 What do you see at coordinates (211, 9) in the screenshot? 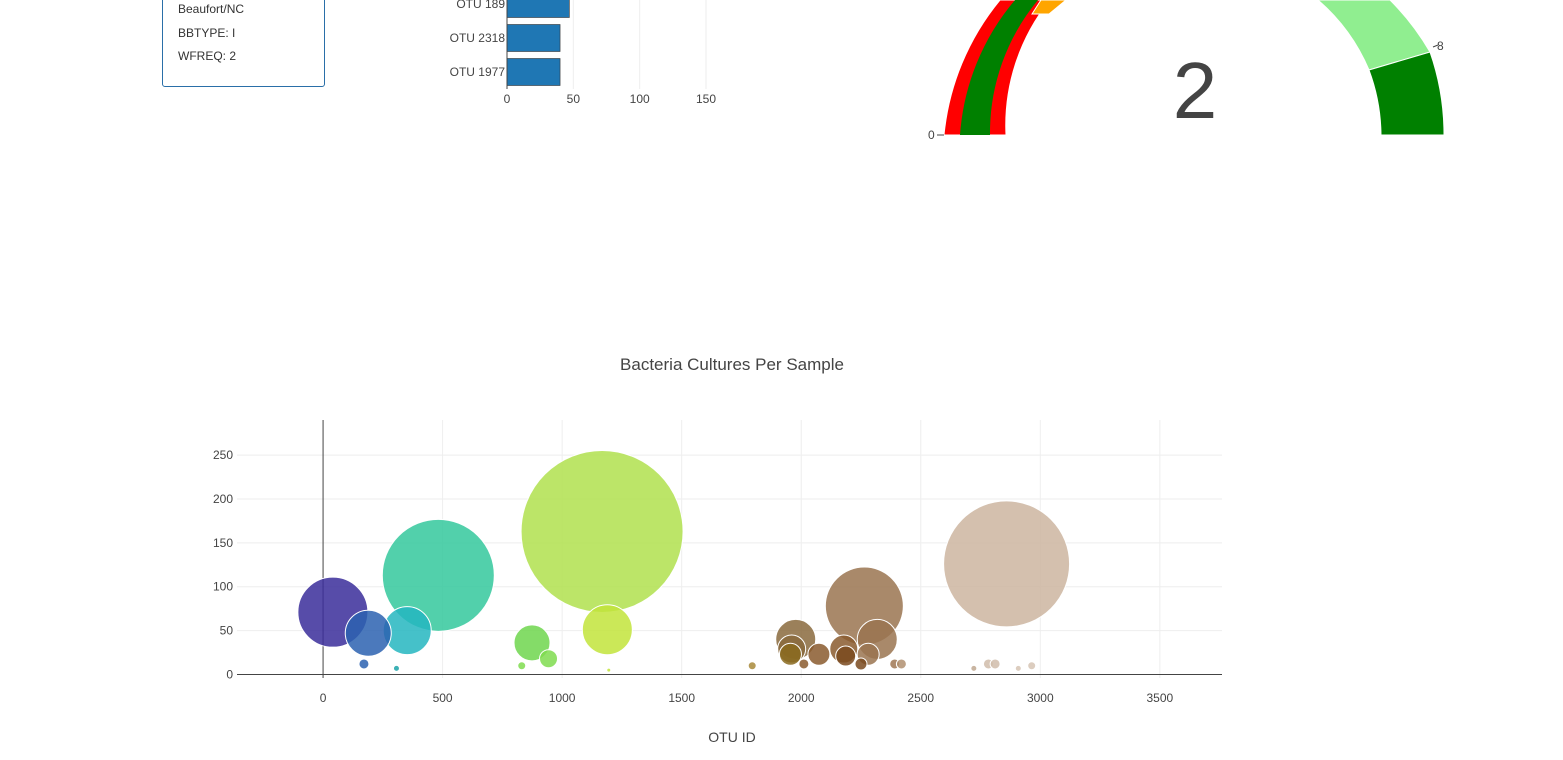
I see `metadata-location: Beaufort/NC` at bounding box center [211, 9].